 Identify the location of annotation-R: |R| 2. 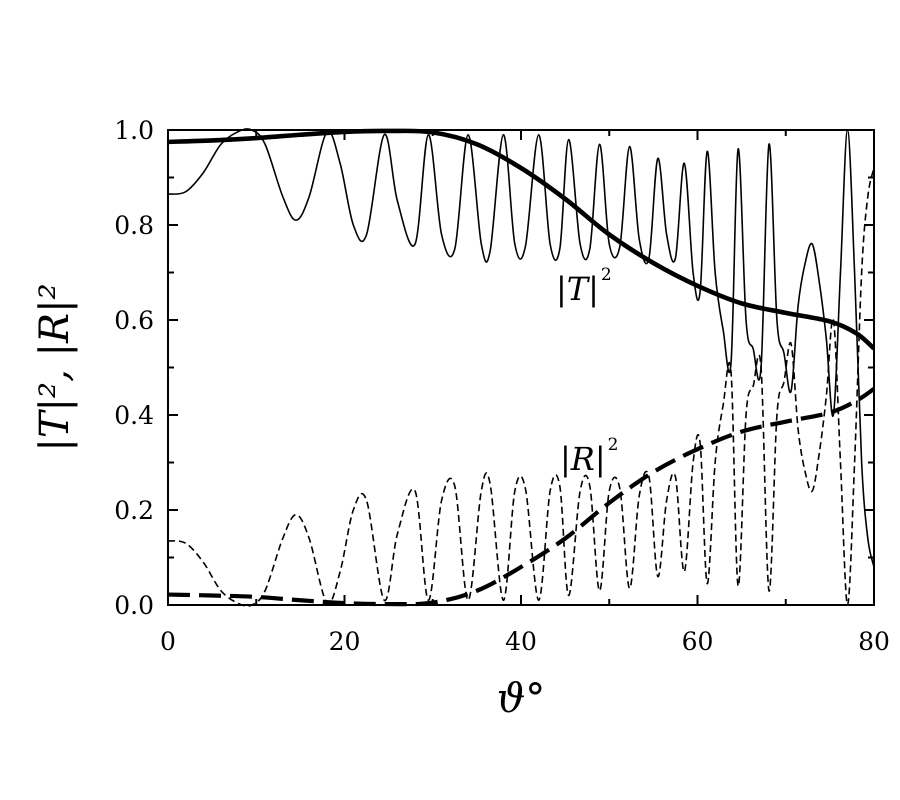
(589, 456).